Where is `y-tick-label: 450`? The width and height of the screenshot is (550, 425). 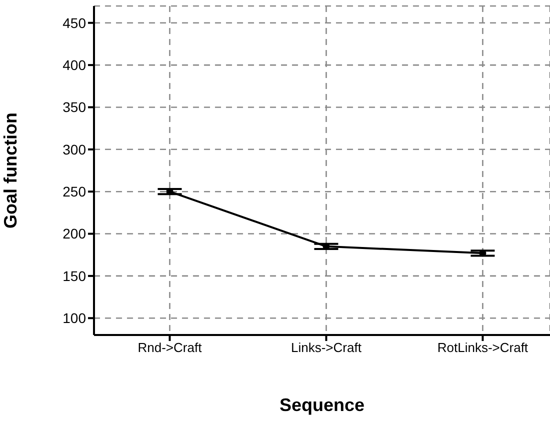
y-tick-label: 450 is located at coordinates (74, 22).